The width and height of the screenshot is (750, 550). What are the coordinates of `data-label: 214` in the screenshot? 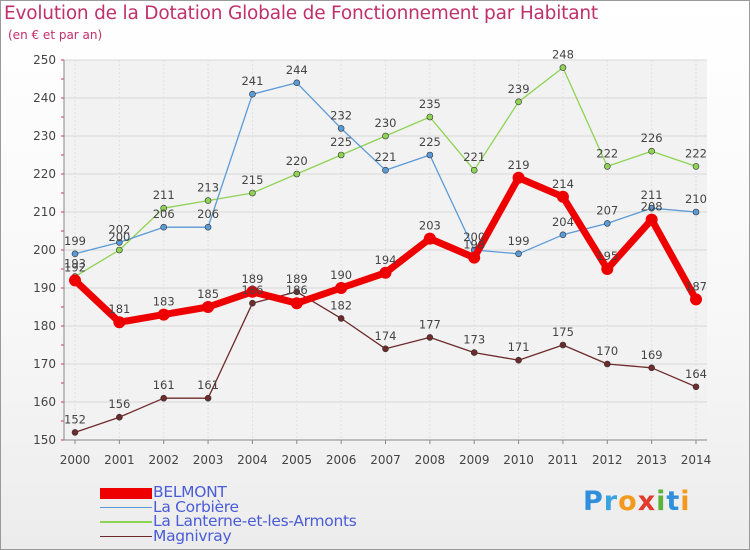 It's located at (563, 184).